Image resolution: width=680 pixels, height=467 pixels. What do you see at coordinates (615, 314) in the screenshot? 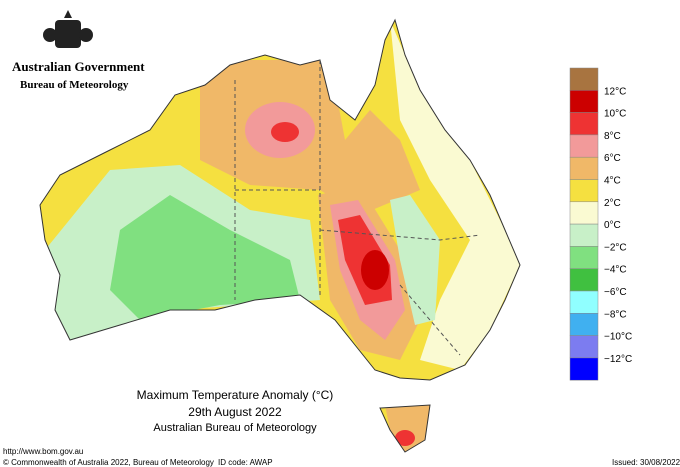
I see `legend-label: −8°C` at bounding box center [615, 314].